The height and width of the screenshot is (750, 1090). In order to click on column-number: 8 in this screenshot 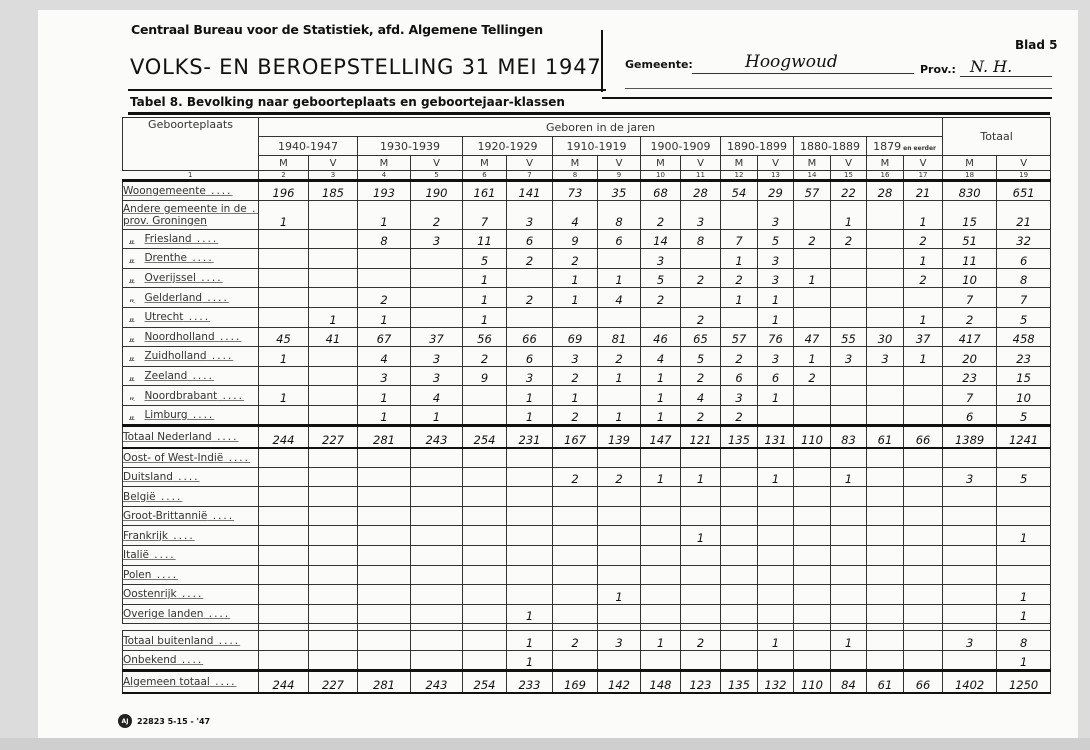, I will do `click(575, 175)`.